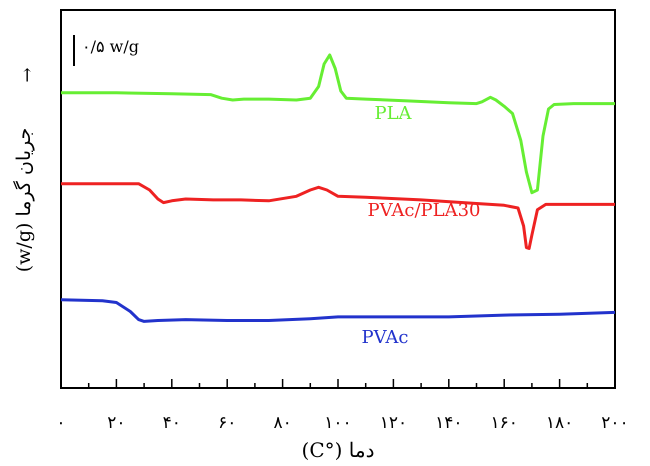  Describe the element at coordinates (448, 423) in the screenshot. I see `x-tick-label: ۱۴۰` at that location.